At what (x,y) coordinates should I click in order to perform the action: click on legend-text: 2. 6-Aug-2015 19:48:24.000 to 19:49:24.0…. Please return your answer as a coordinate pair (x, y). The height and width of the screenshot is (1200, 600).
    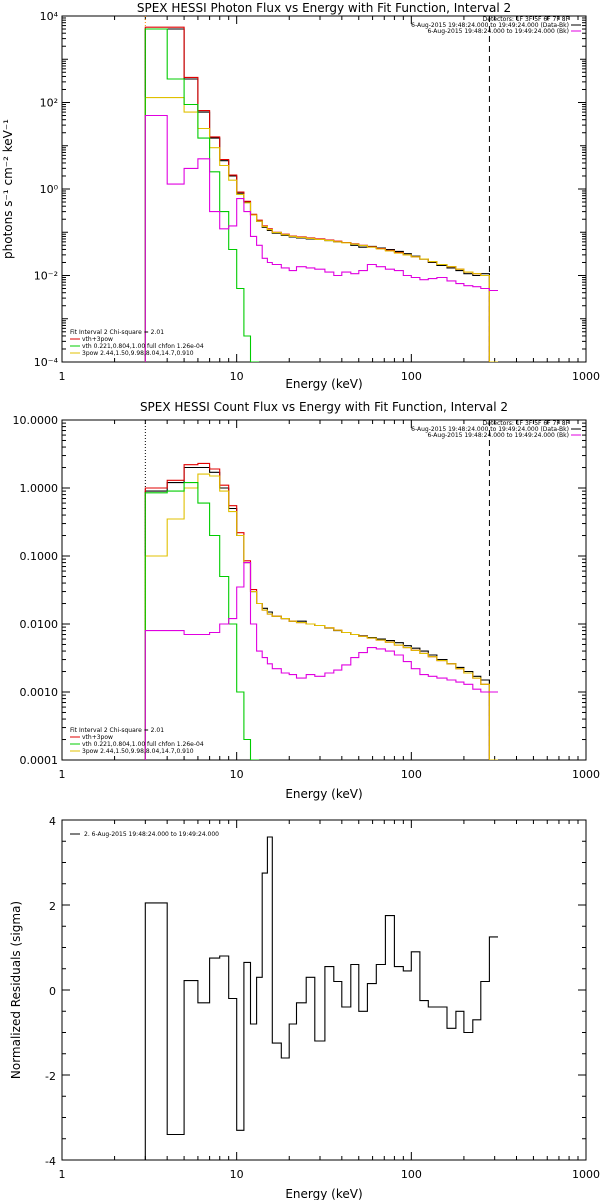
    Looking at the image, I should click on (151, 834).